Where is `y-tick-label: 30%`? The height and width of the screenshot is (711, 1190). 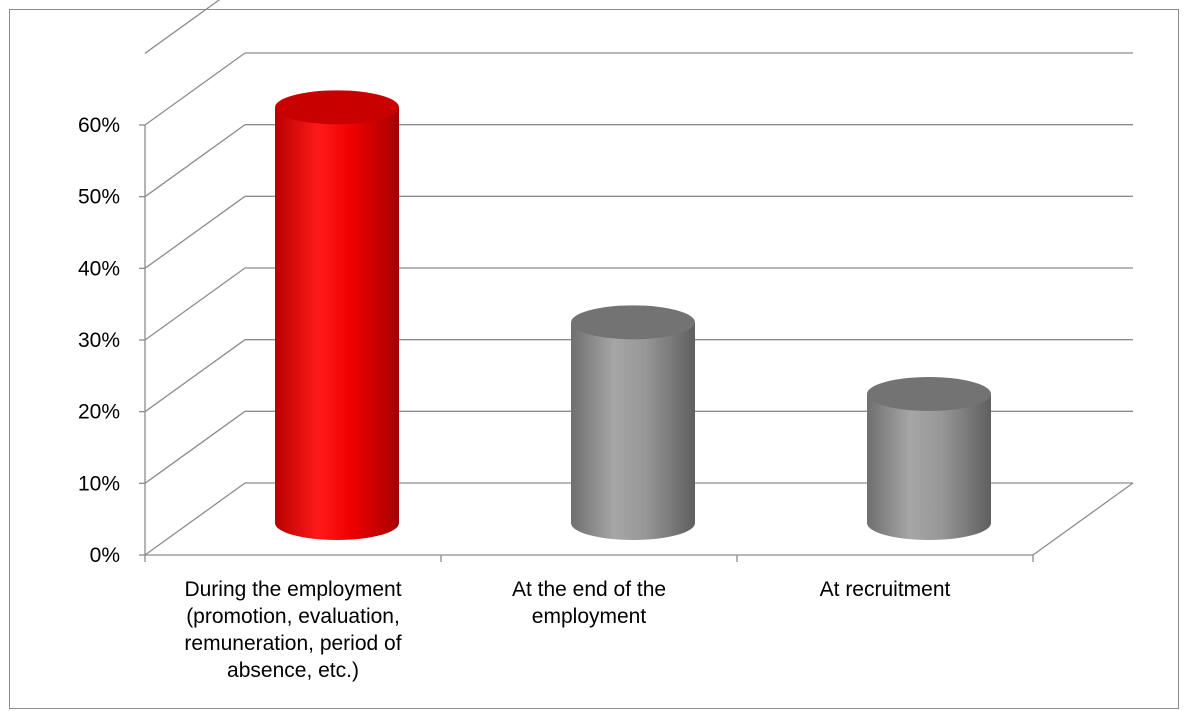
y-tick-label: 30% is located at coordinates (99, 340).